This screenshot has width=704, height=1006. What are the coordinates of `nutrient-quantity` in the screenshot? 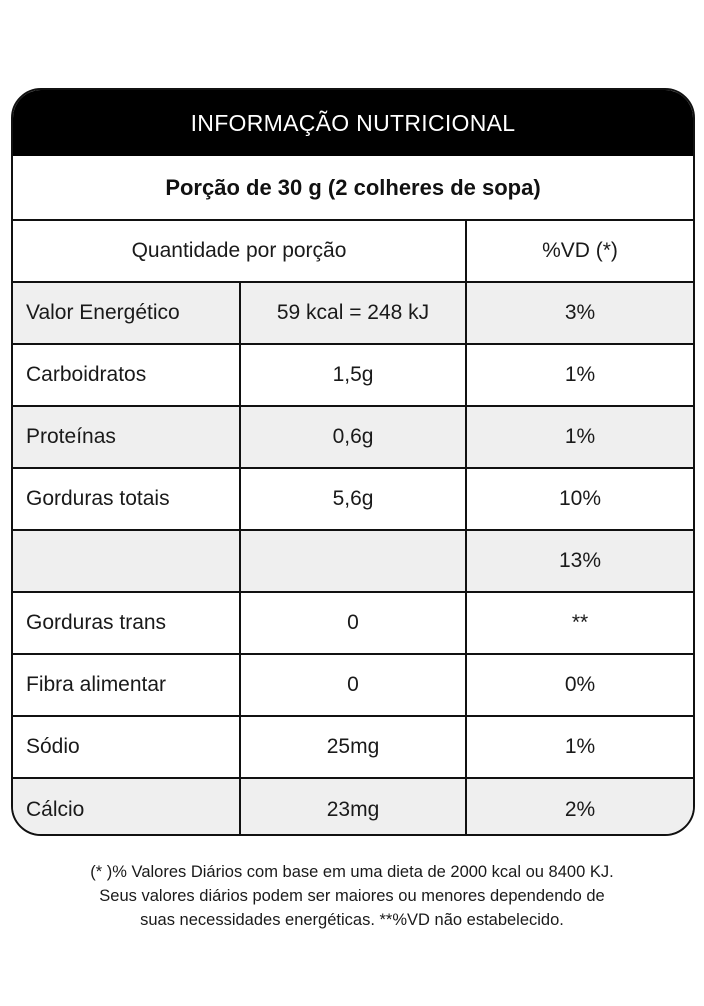 It's located at (354, 561).